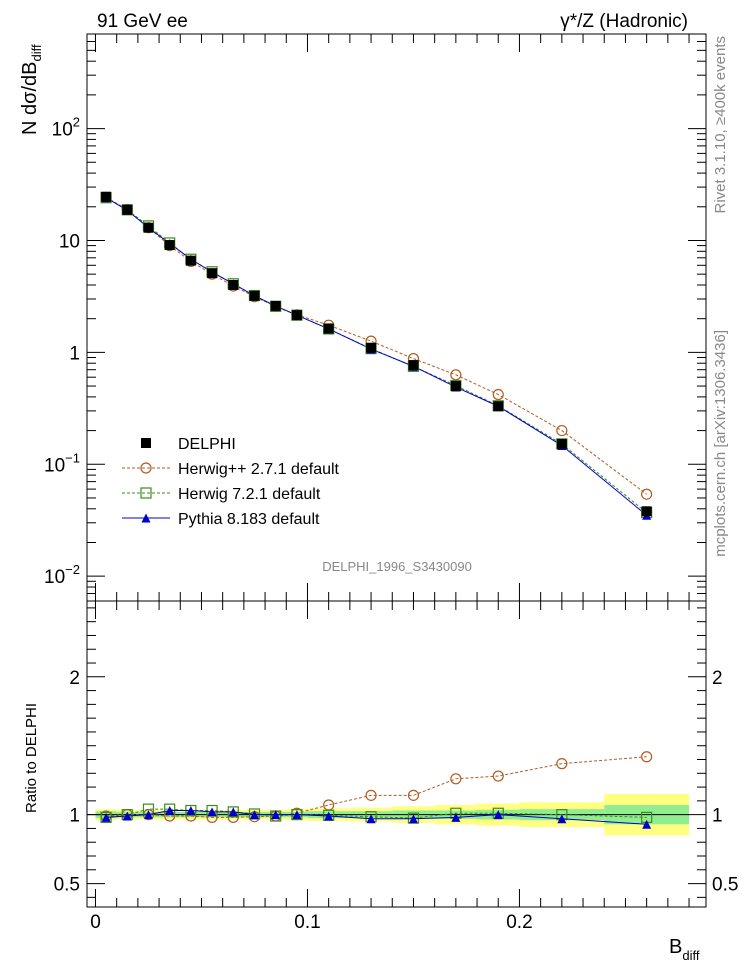  I want to click on x-tick-label: 0.1, so click(307, 922).